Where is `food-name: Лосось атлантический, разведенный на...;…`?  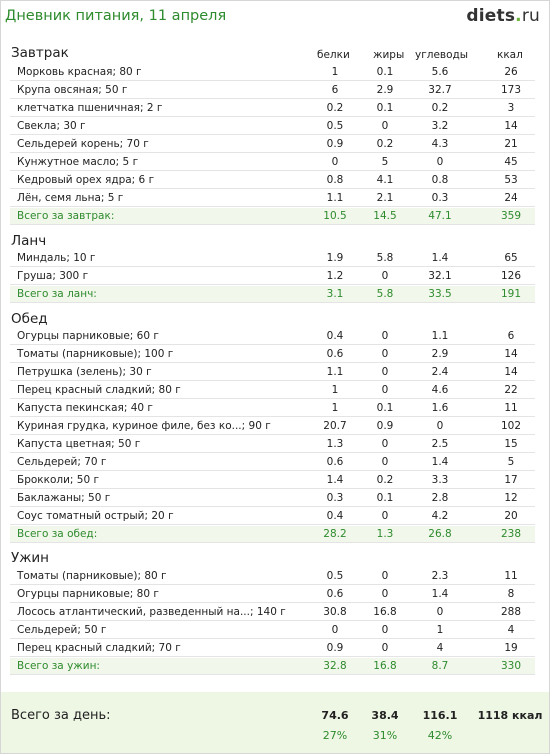 food-name: Лосось атлантический, разведенный на...;… is located at coordinates (151, 612).